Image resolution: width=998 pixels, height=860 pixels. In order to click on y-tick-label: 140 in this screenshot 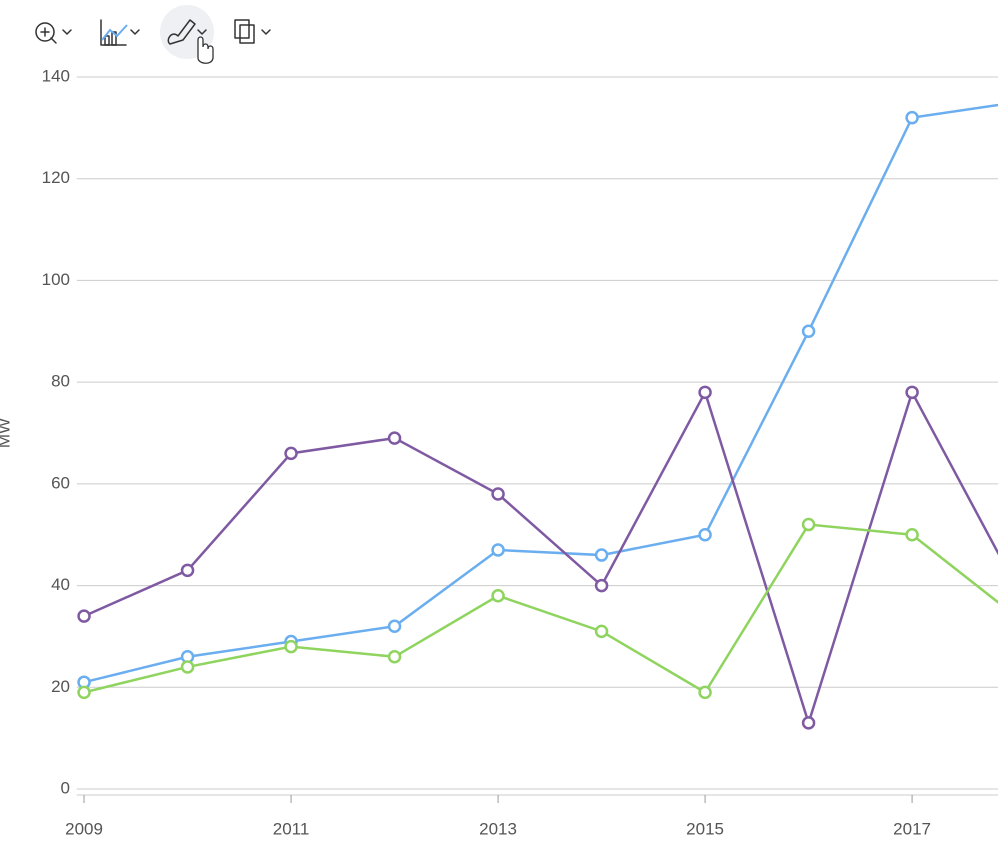, I will do `click(56, 75)`.